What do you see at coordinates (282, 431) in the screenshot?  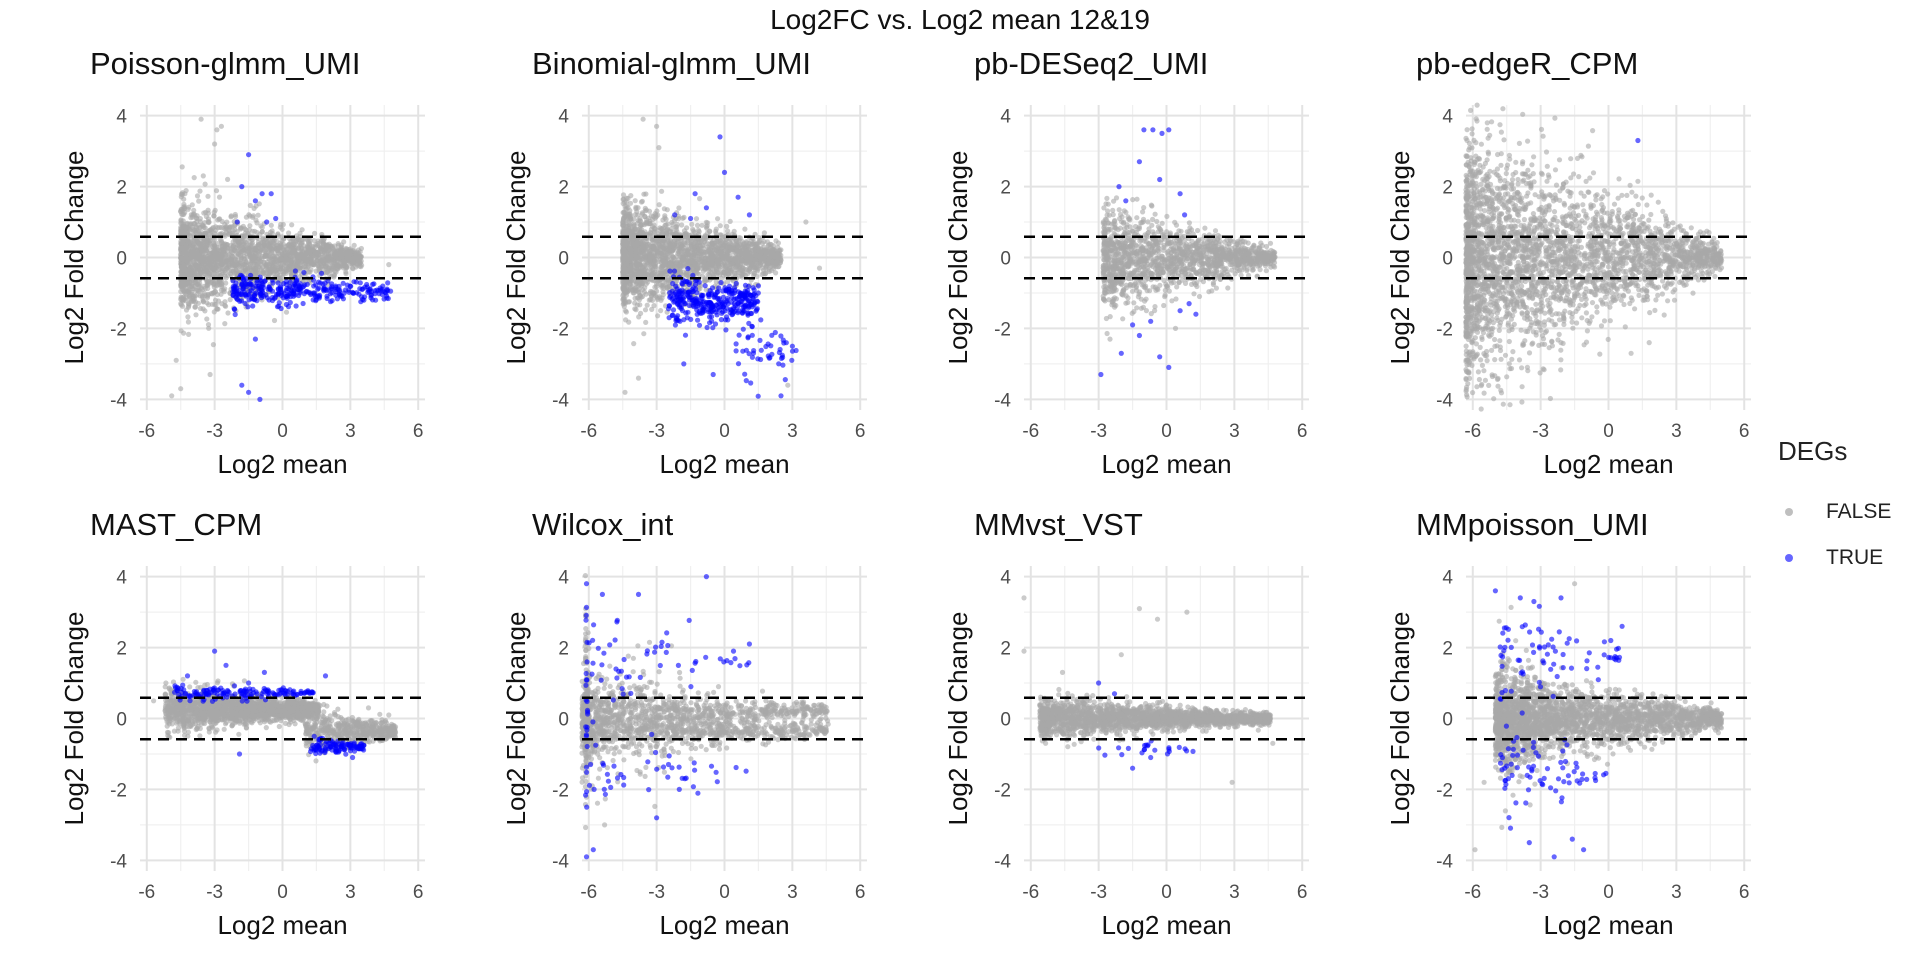 I see `x-tick-label: 0` at bounding box center [282, 431].